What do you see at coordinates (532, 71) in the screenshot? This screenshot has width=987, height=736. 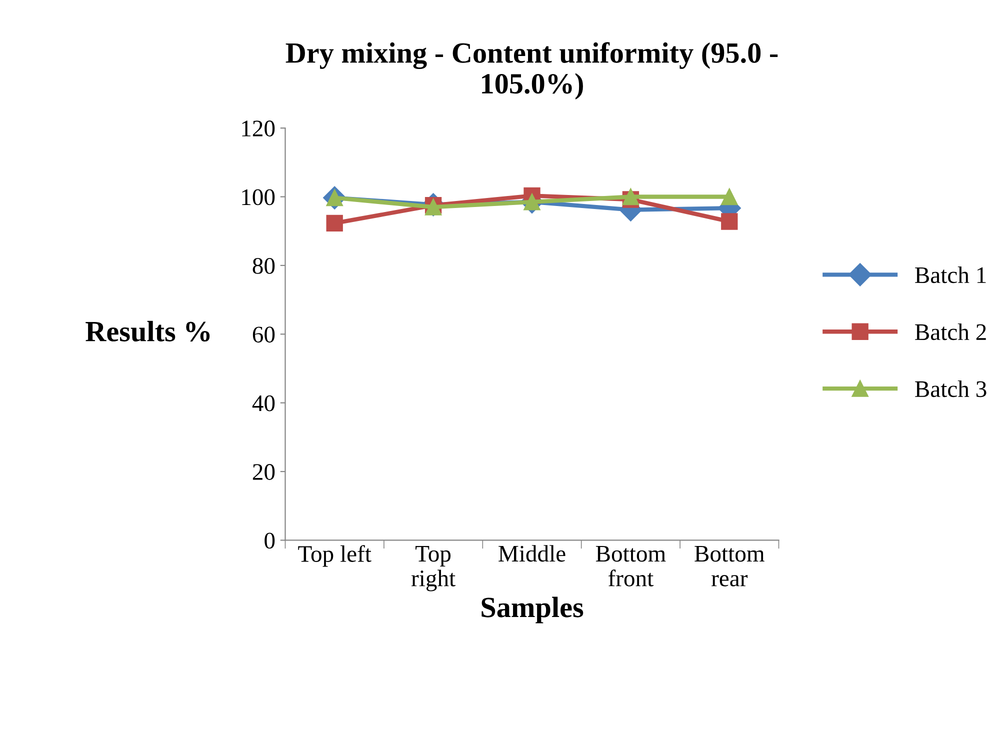 I see `chart-title: Dry mixing - Content uniformity (95.0 - 105.0%)` at bounding box center [532, 71].